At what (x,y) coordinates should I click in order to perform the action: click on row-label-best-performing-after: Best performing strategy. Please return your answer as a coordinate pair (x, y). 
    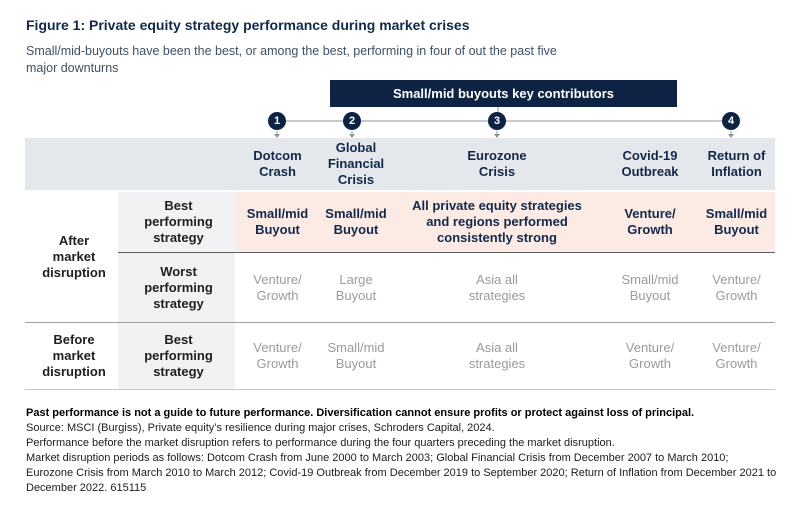
    Looking at the image, I should click on (176, 222).